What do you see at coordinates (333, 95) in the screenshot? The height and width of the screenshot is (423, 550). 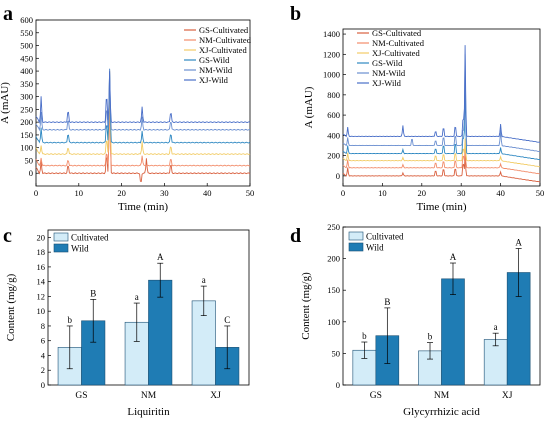 I see `y-tick-label: 800` at bounding box center [333, 95].